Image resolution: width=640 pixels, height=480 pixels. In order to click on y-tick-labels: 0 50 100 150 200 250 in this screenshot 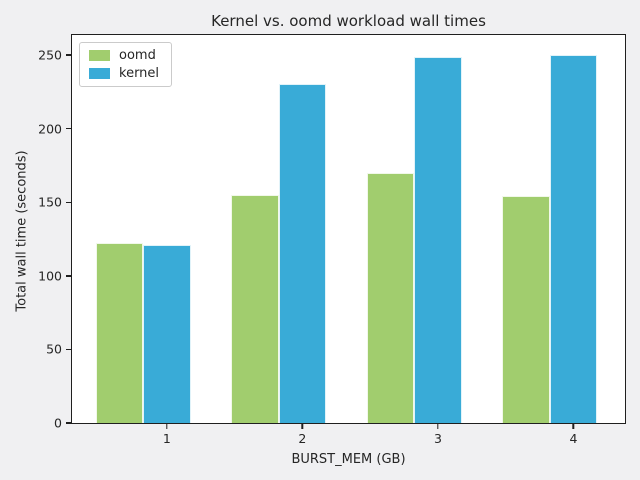, I will do `click(31, 233)`.